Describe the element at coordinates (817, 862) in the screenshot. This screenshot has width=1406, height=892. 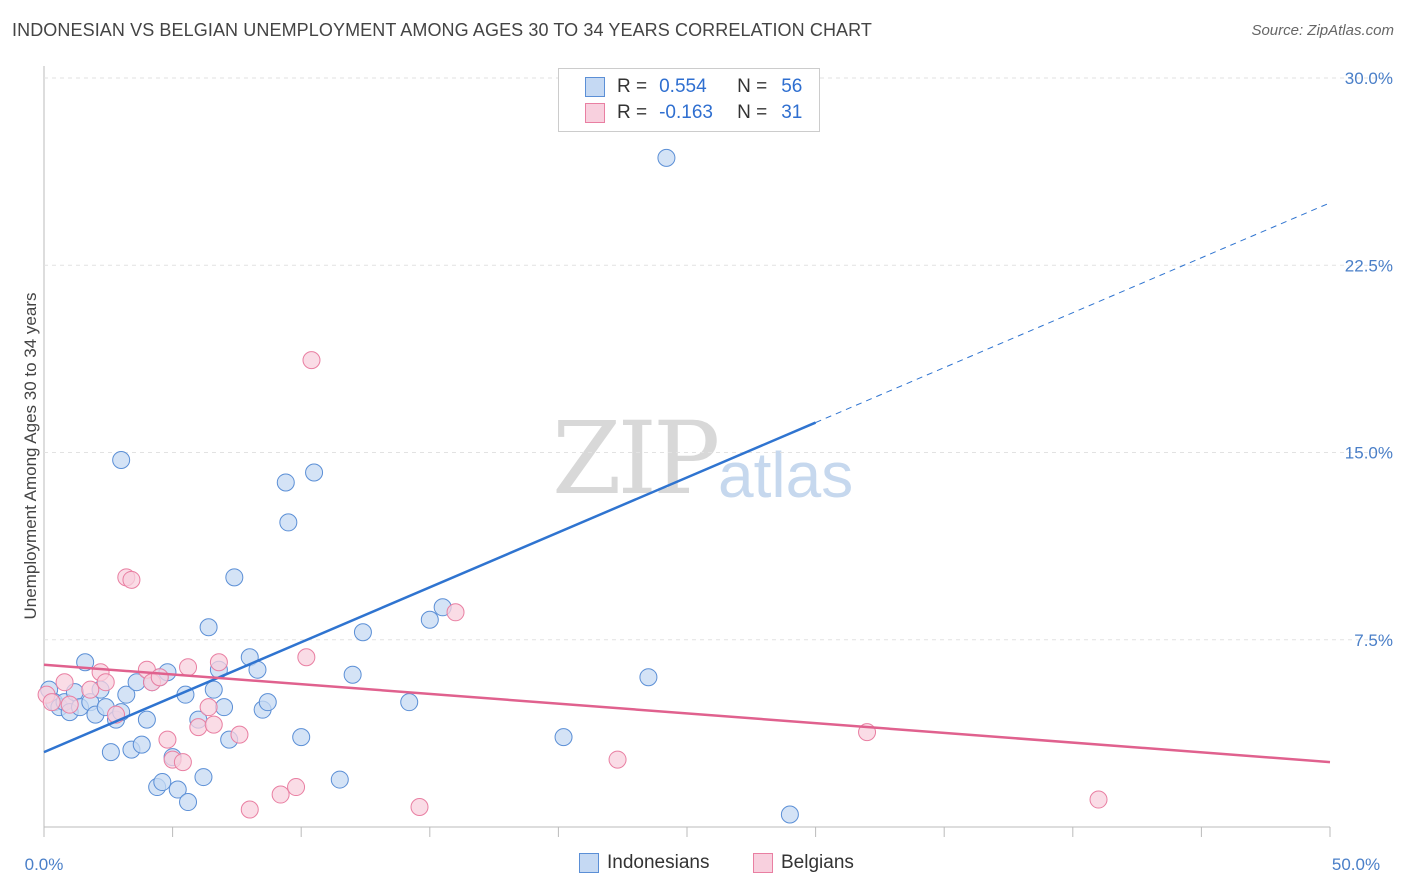
I see `bottom-legend-label: Belgians` at that location.